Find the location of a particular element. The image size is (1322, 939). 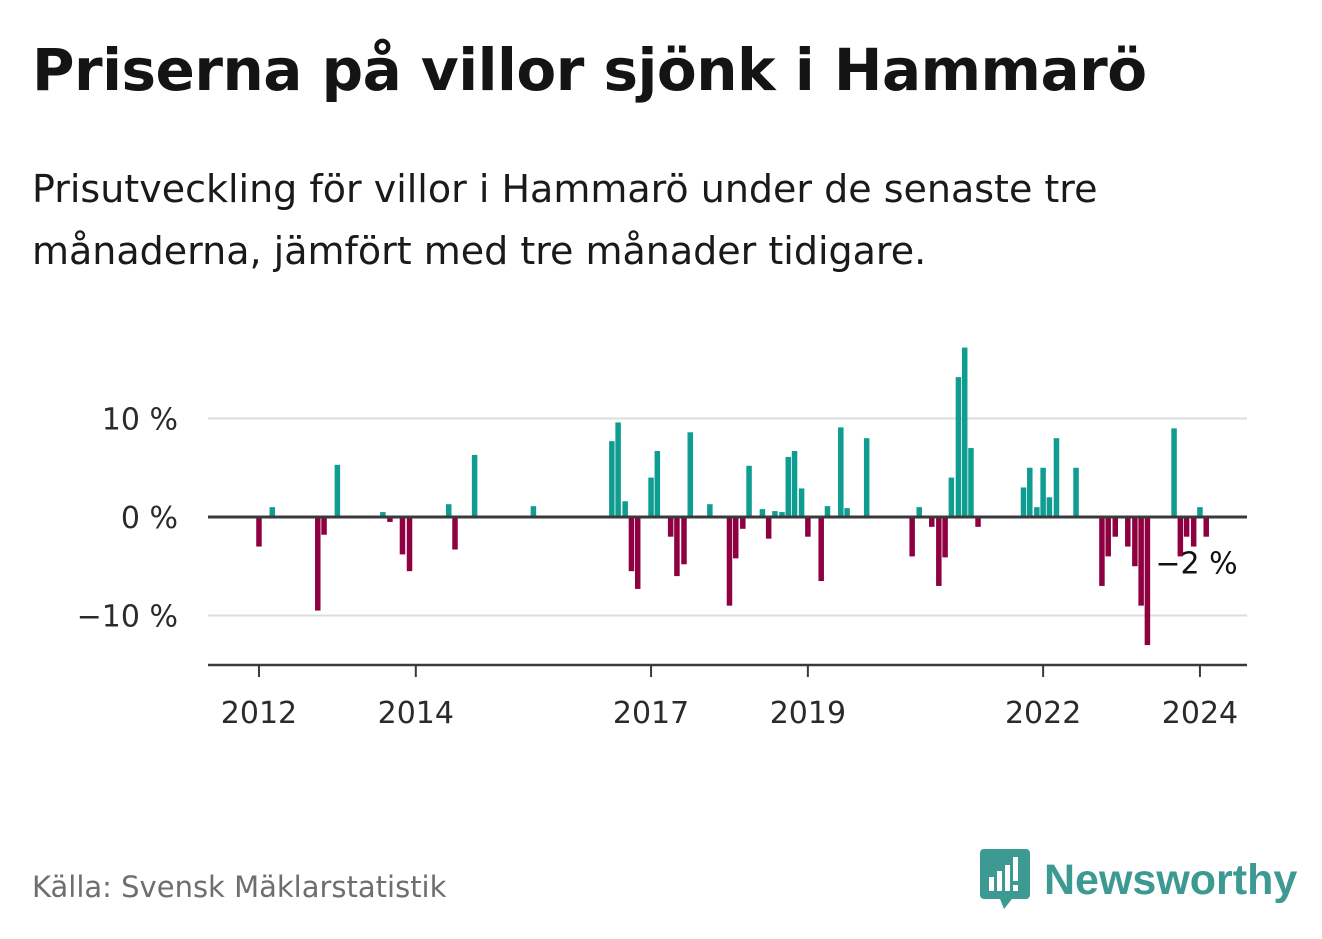

y-tick-label: 10 % is located at coordinates (140, 420).